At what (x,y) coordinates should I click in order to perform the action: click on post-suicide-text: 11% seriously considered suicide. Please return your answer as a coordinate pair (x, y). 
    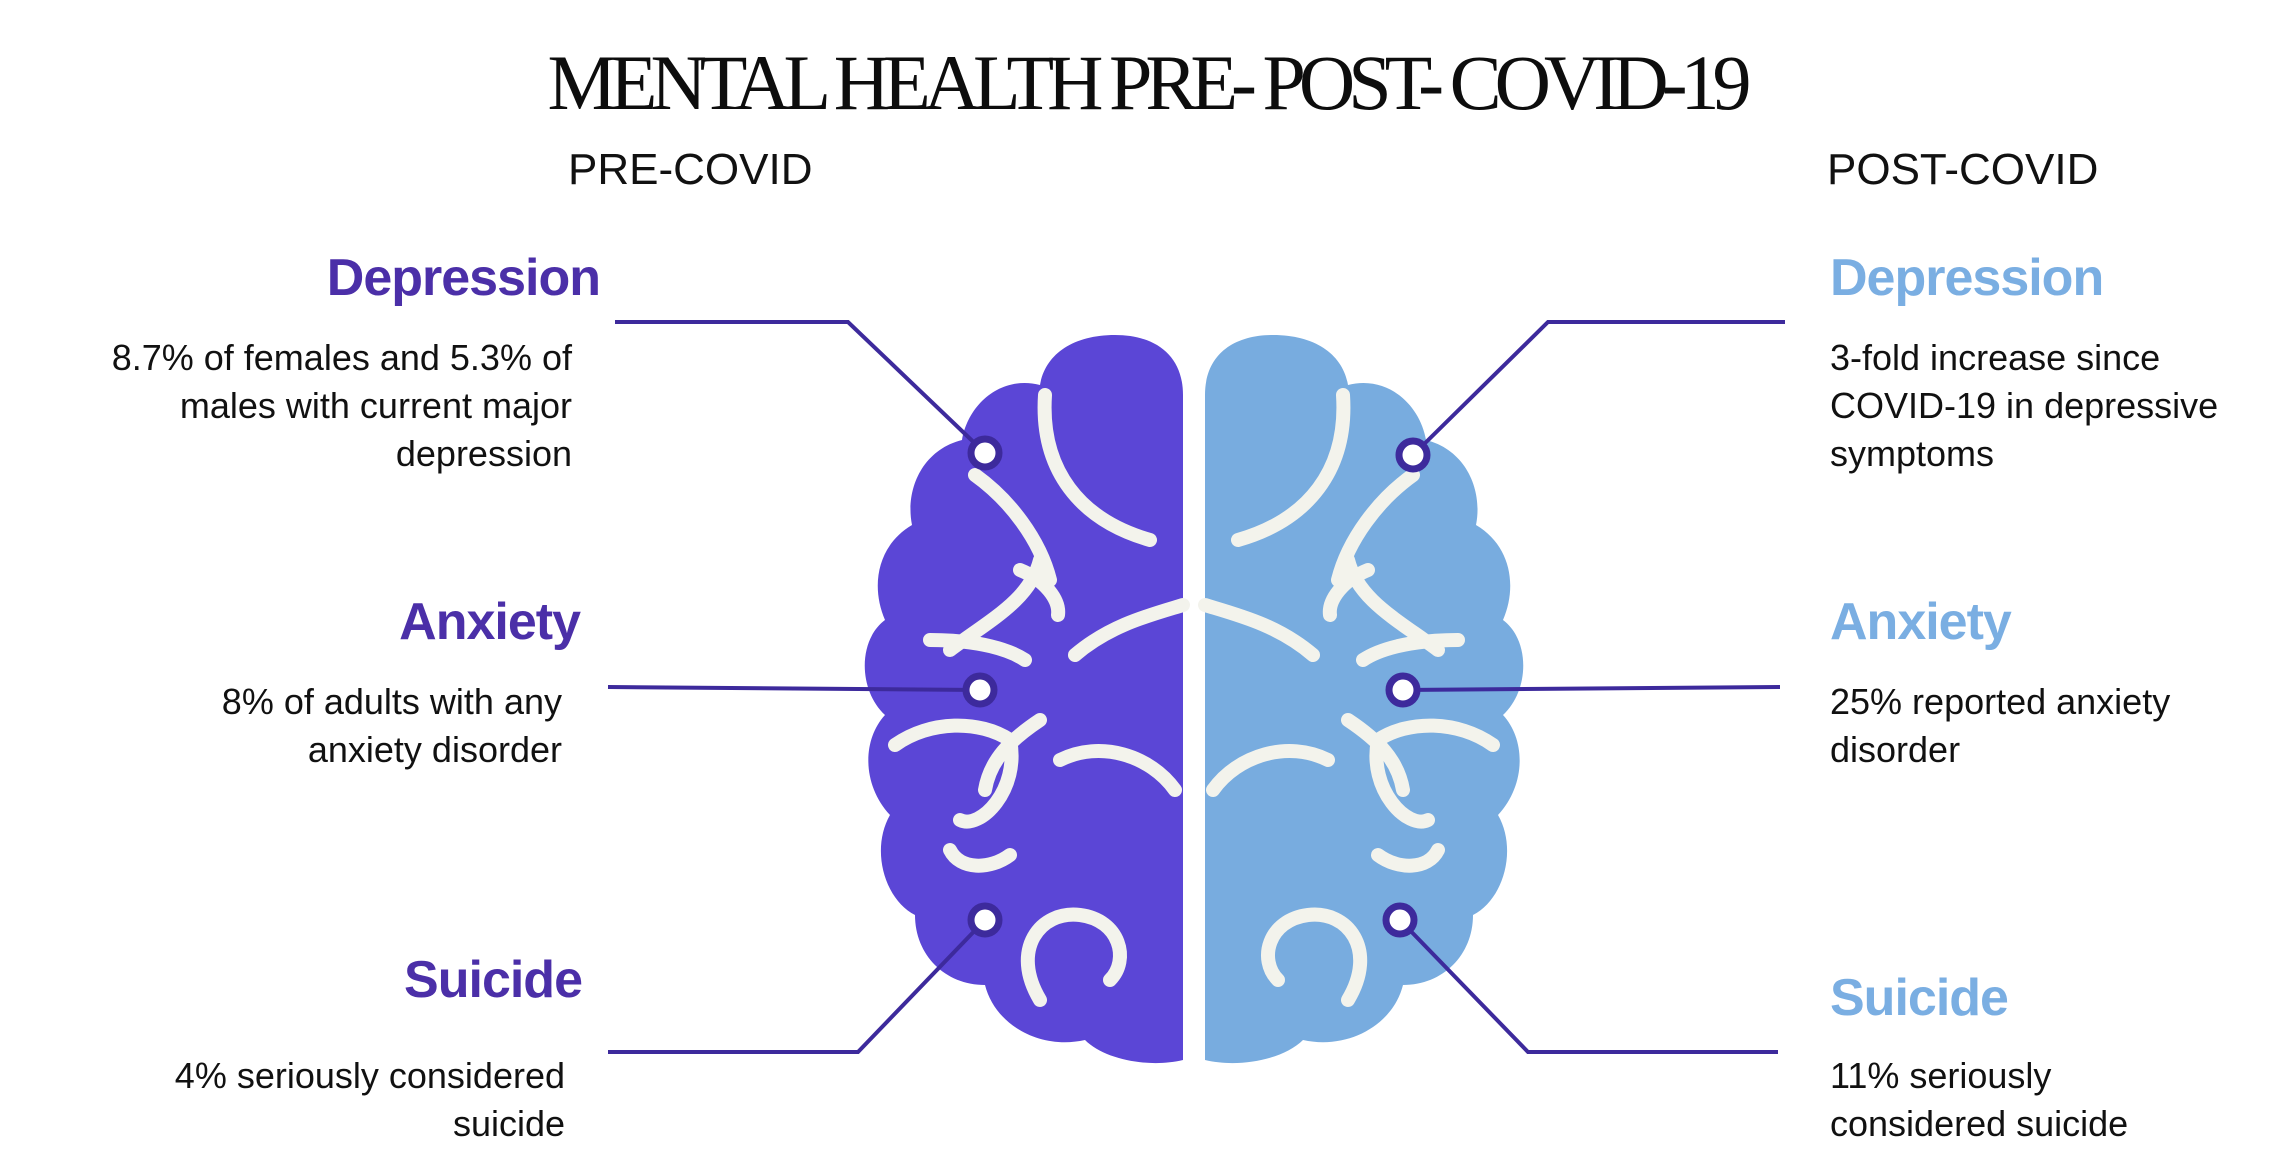
    Looking at the image, I should click on (1979, 1099).